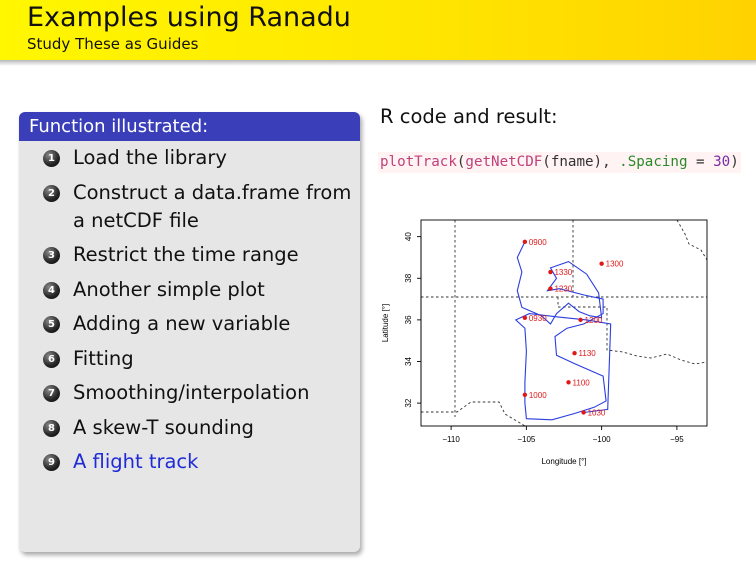 The height and width of the screenshot is (567, 756). Describe the element at coordinates (103, 358) in the screenshot. I see `list-item-label: Fitting` at that location.